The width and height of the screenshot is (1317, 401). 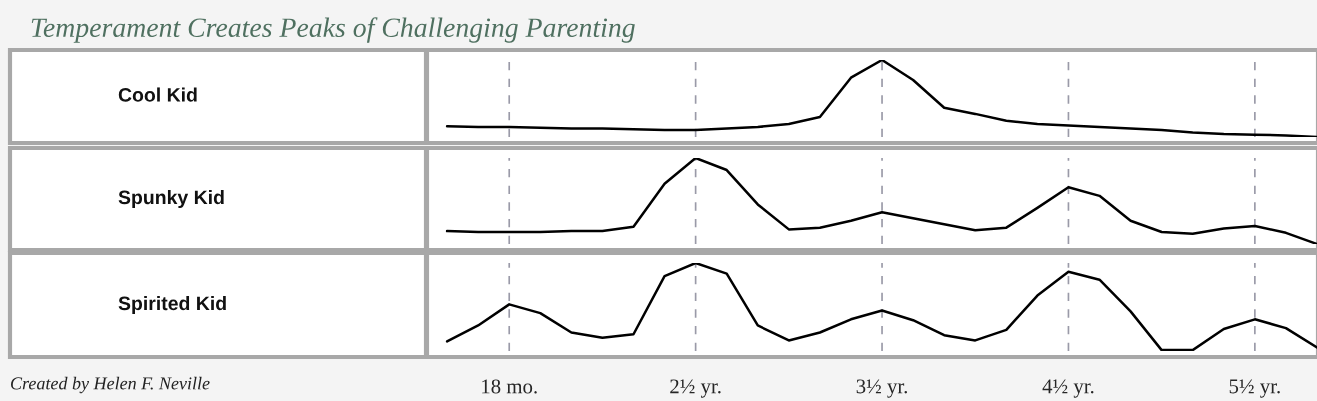 What do you see at coordinates (171, 199) in the screenshot?
I see `text: Spunky Kid` at bounding box center [171, 199].